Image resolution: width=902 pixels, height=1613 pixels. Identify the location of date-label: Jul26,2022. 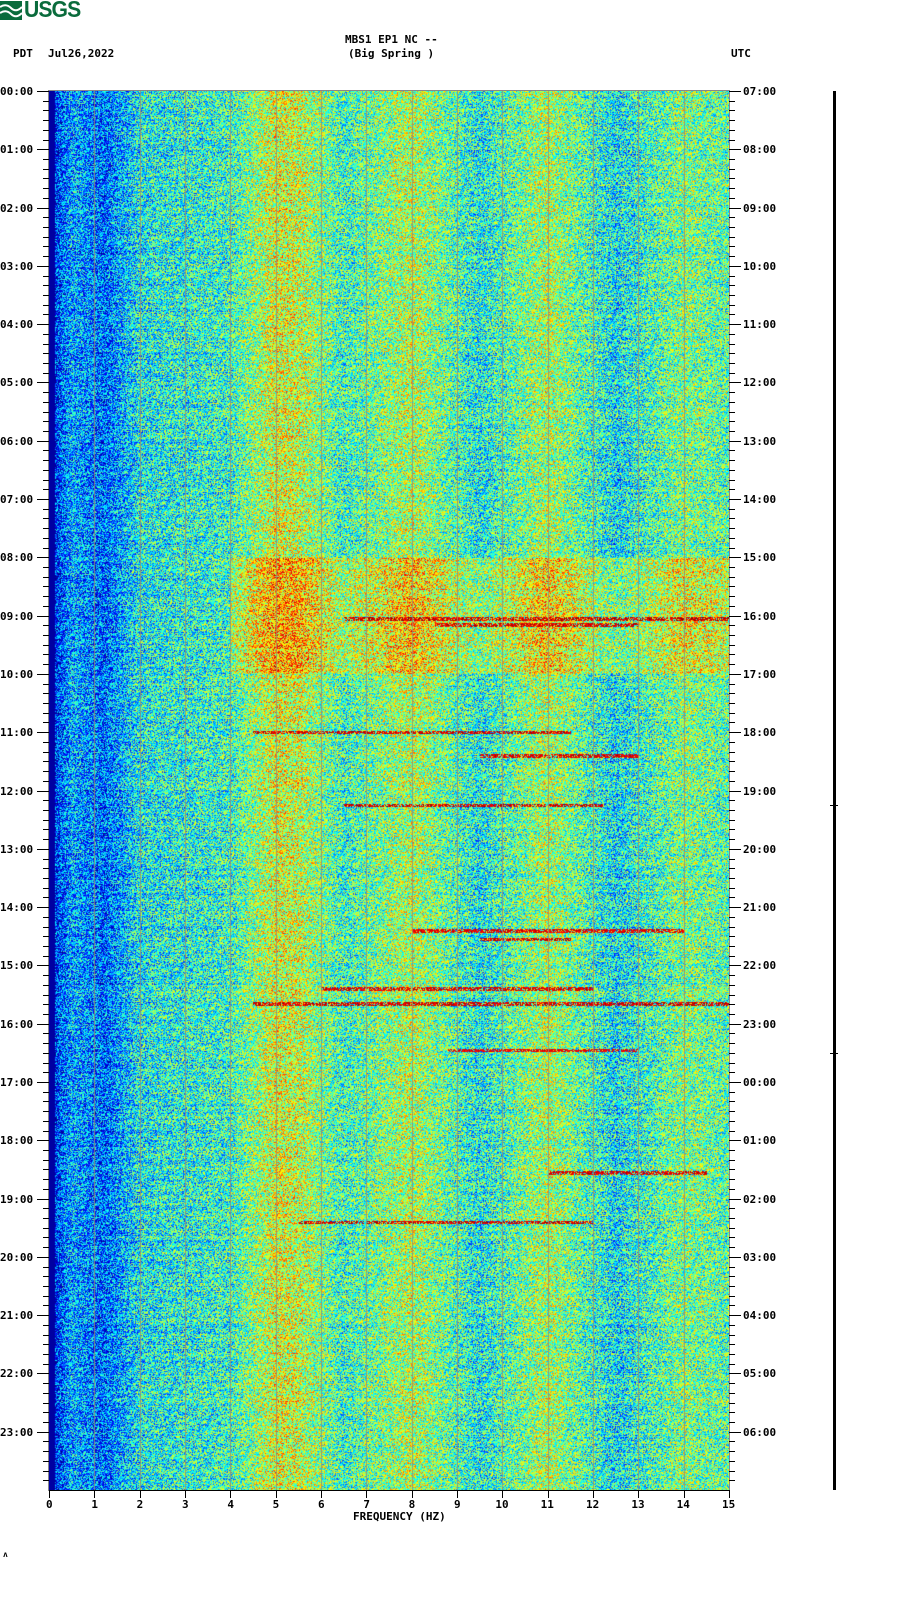
(81, 53).